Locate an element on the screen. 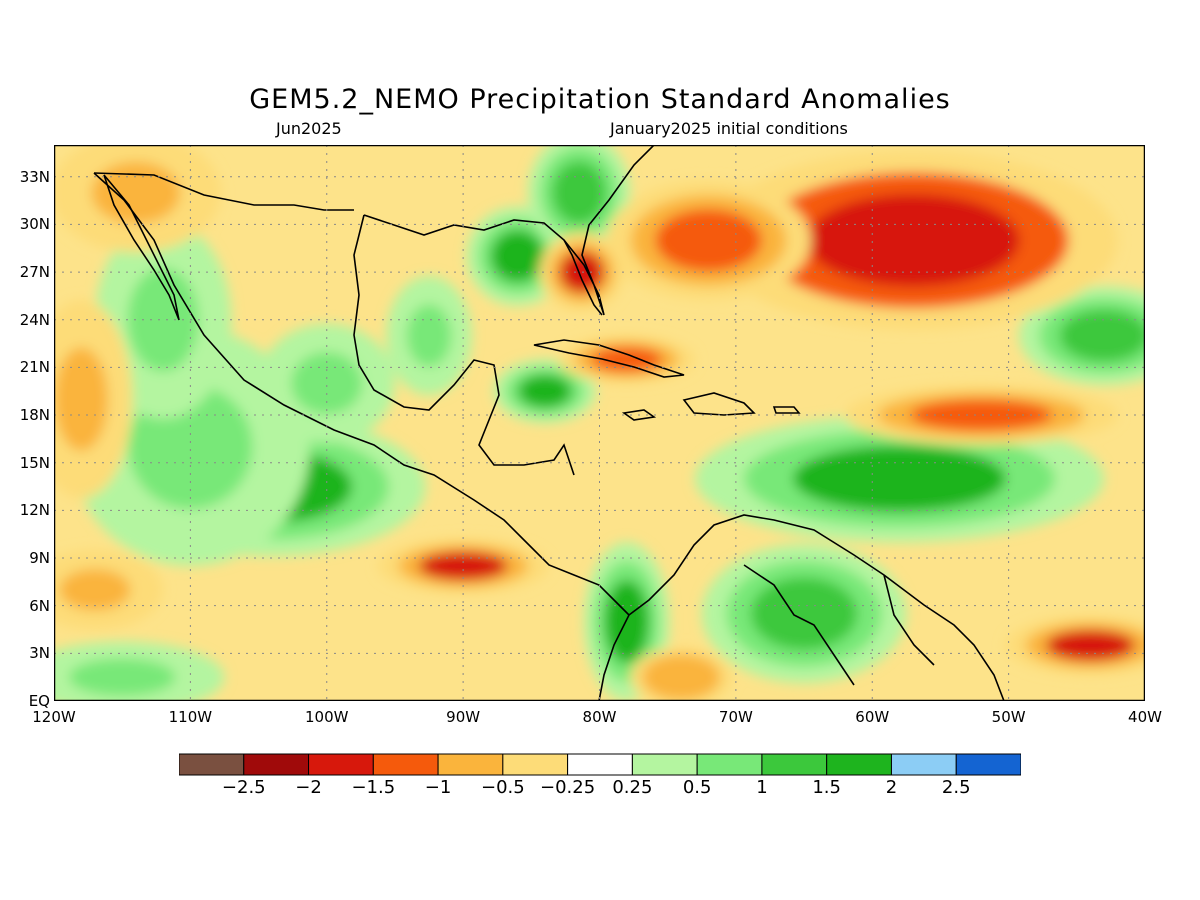  border-us-mexico is located at coordinates (223, 191).